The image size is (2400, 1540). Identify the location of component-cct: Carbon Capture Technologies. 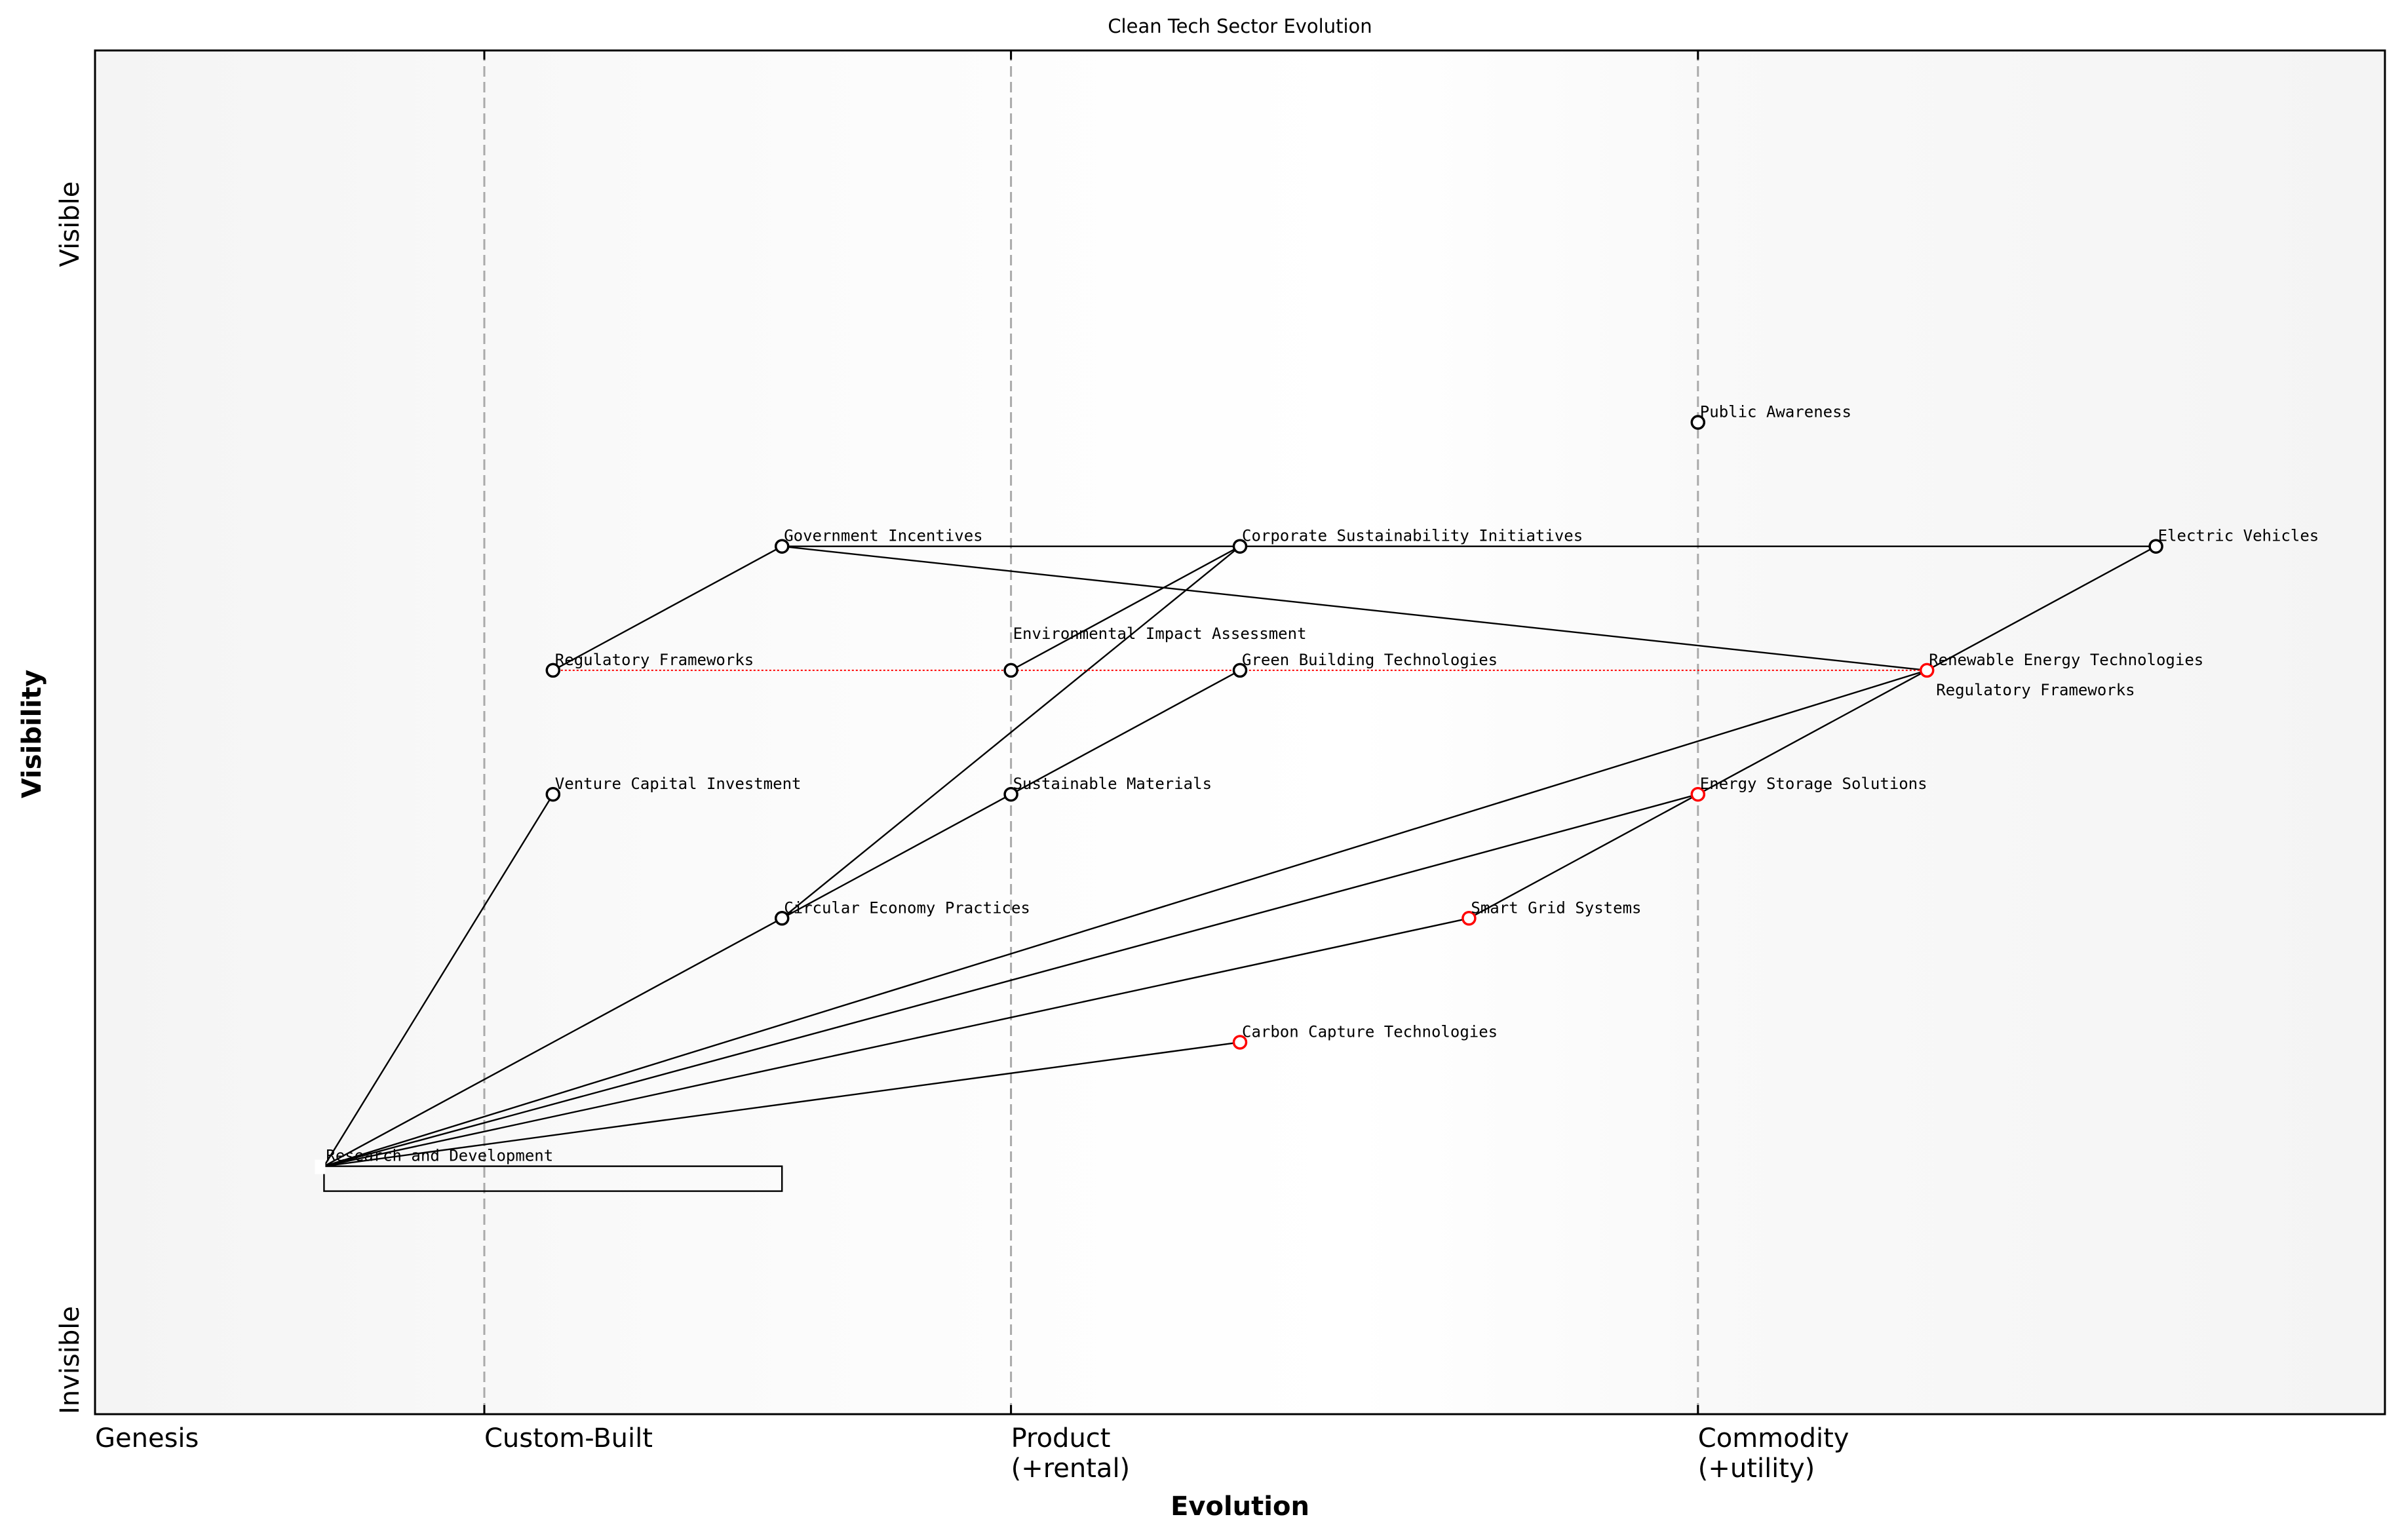
(1365, 1036).